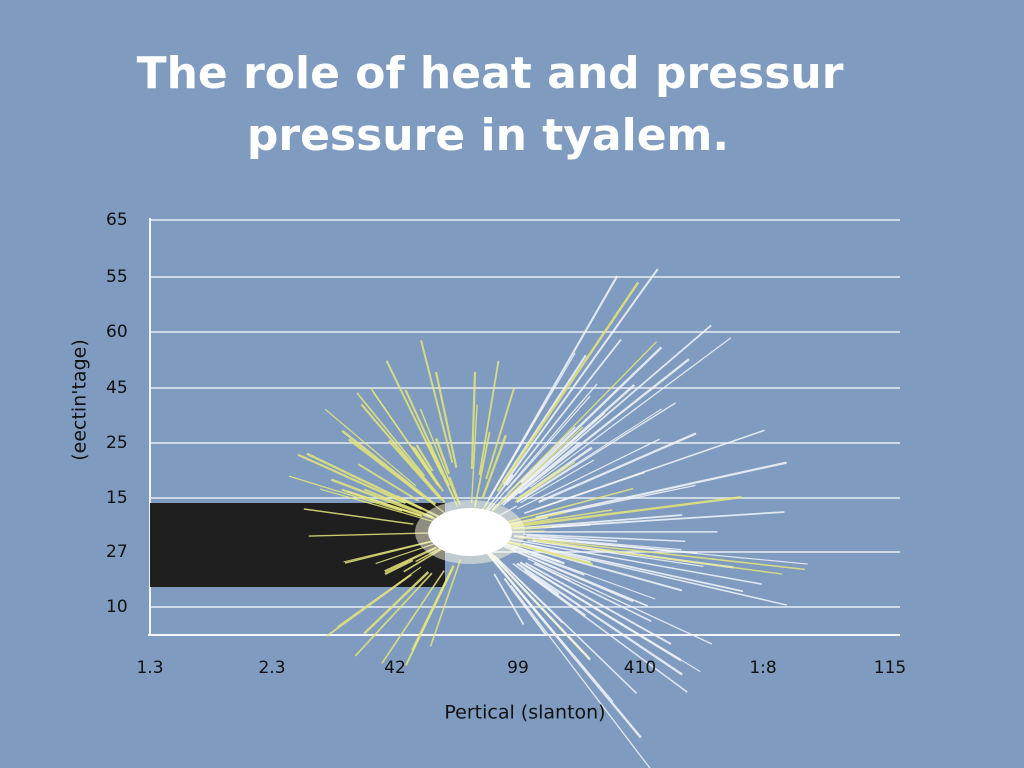 The width and height of the screenshot is (1024, 768). What do you see at coordinates (524, 713) in the screenshot?
I see `x-axis-label: Pertical (slanton)` at bounding box center [524, 713].